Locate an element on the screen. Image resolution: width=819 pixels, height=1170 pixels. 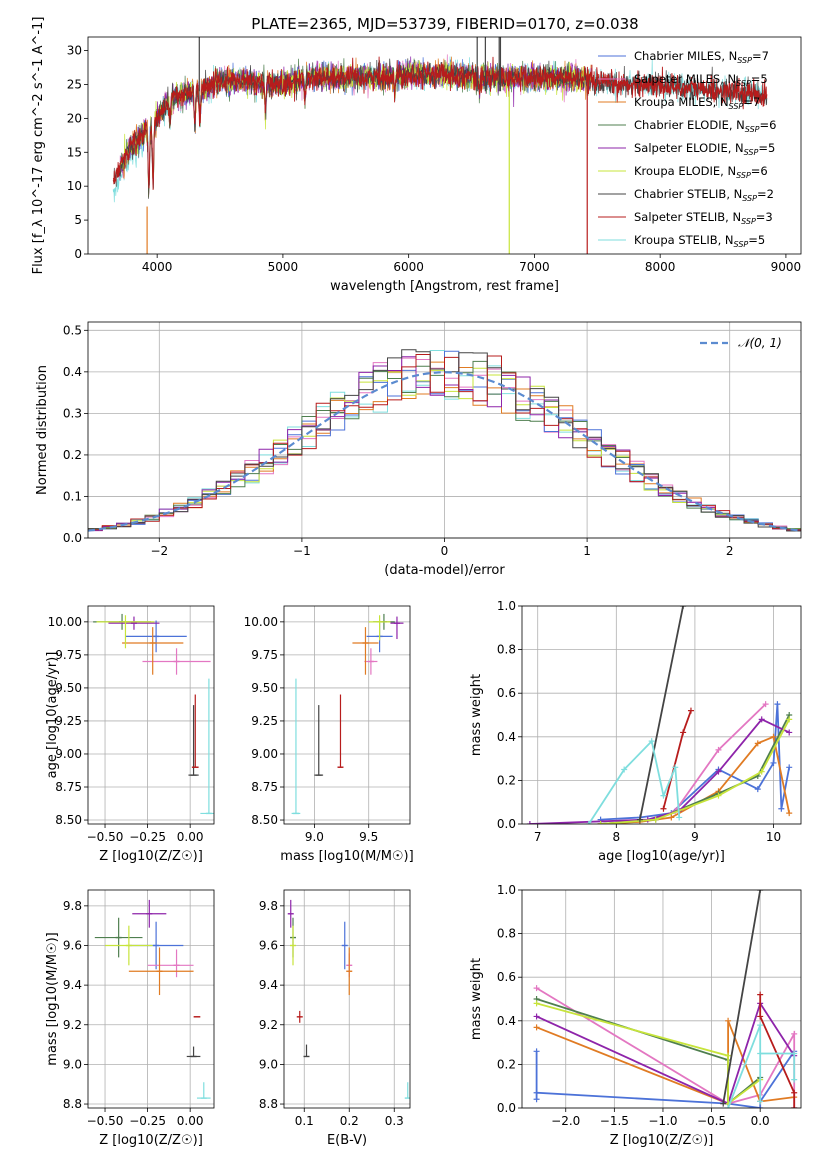
residuals-plot-area is located at coordinates (444, 440).